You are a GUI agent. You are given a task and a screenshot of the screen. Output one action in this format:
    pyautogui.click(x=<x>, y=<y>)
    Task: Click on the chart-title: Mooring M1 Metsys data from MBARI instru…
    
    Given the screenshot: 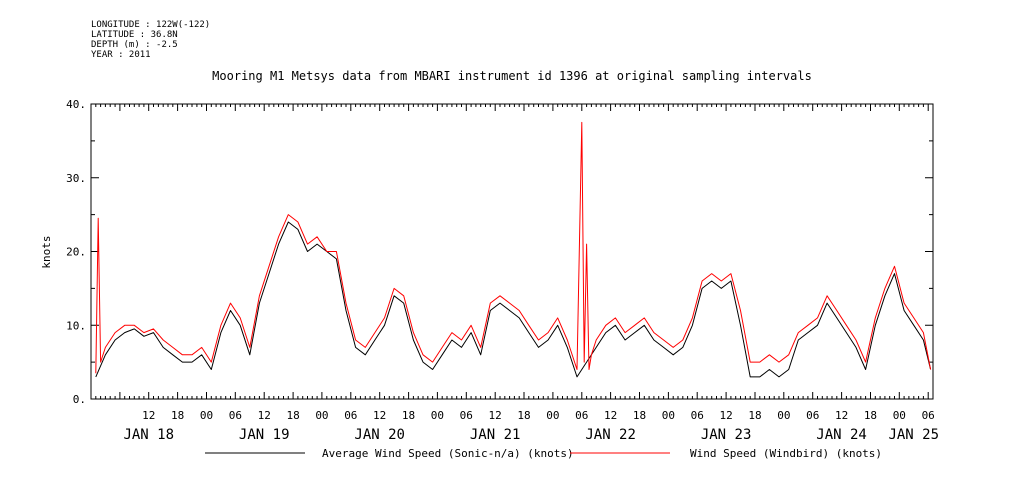 What is the action you would take?
    pyautogui.click(x=512, y=76)
    